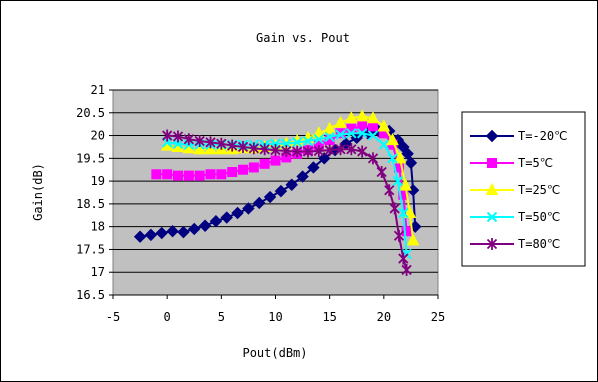  Describe the element at coordinates (90, 204) in the screenshot. I see `y-tick-label: 18.5` at that location.